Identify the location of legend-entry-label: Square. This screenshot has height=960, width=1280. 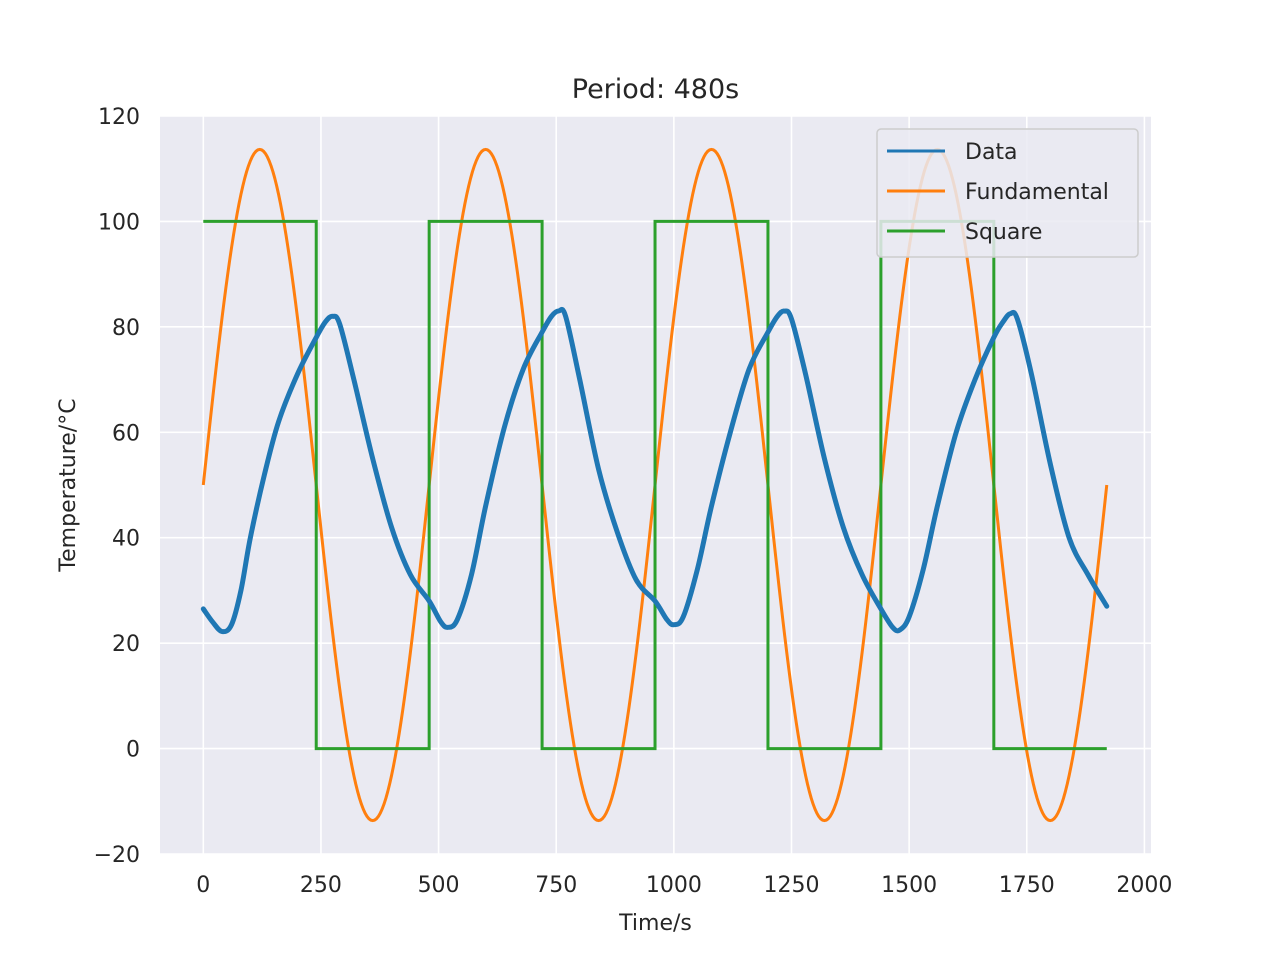
(1003, 232).